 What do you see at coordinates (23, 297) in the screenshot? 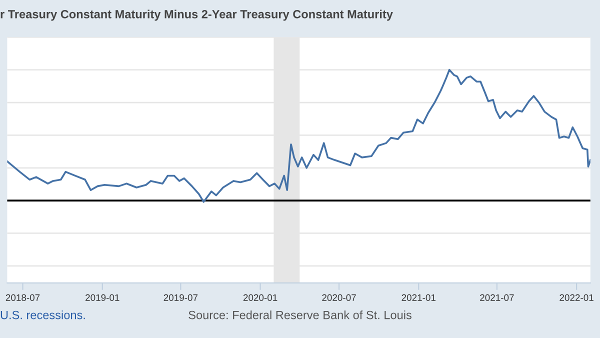
I see `x-tick-label: 2018-07` at bounding box center [23, 297].